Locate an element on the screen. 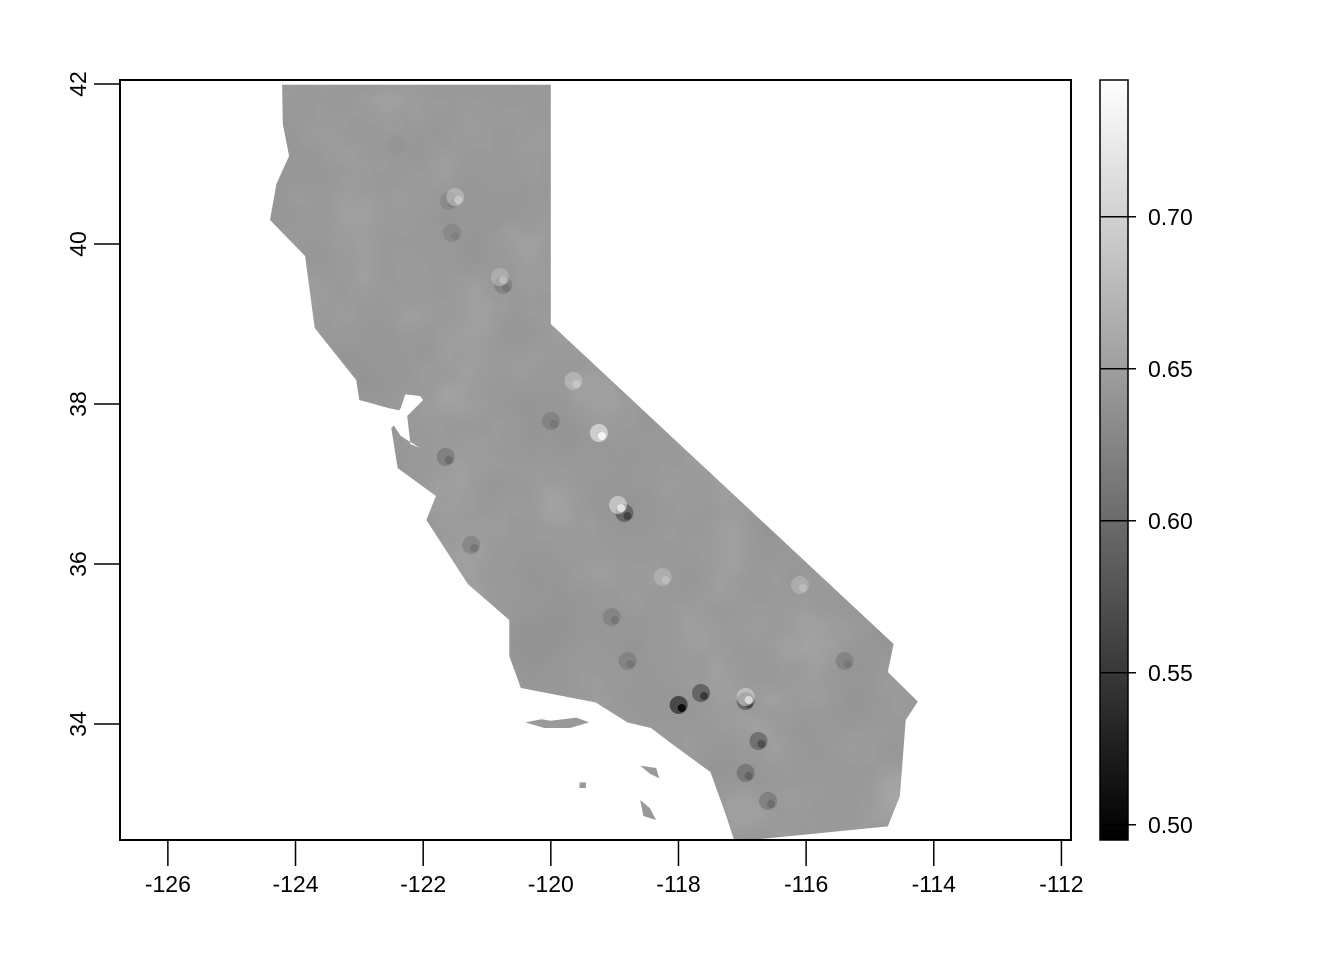 This screenshot has width=1344, height=960. colorbar-tick-label-1: 0.55 is located at coordinates (1170, 673).